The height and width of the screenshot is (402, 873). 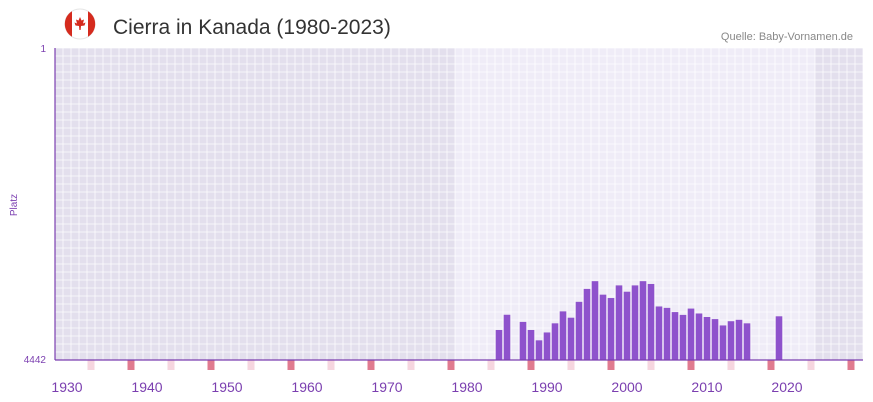 I want to click on bar-1987, so click(x=523, y=340).